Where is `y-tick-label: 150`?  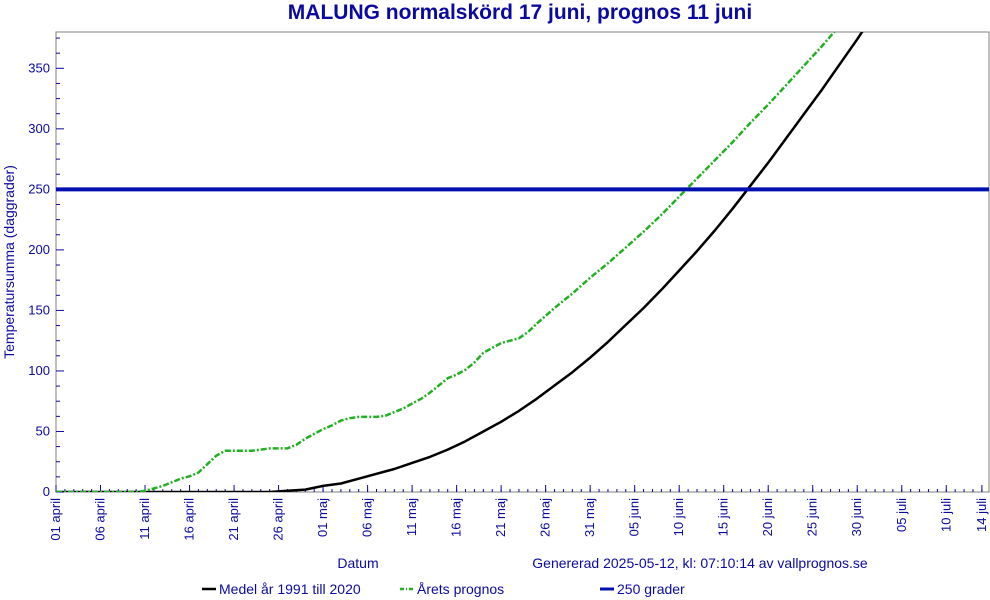
y-tick-label: 150 is located at coordinates (39, 309).